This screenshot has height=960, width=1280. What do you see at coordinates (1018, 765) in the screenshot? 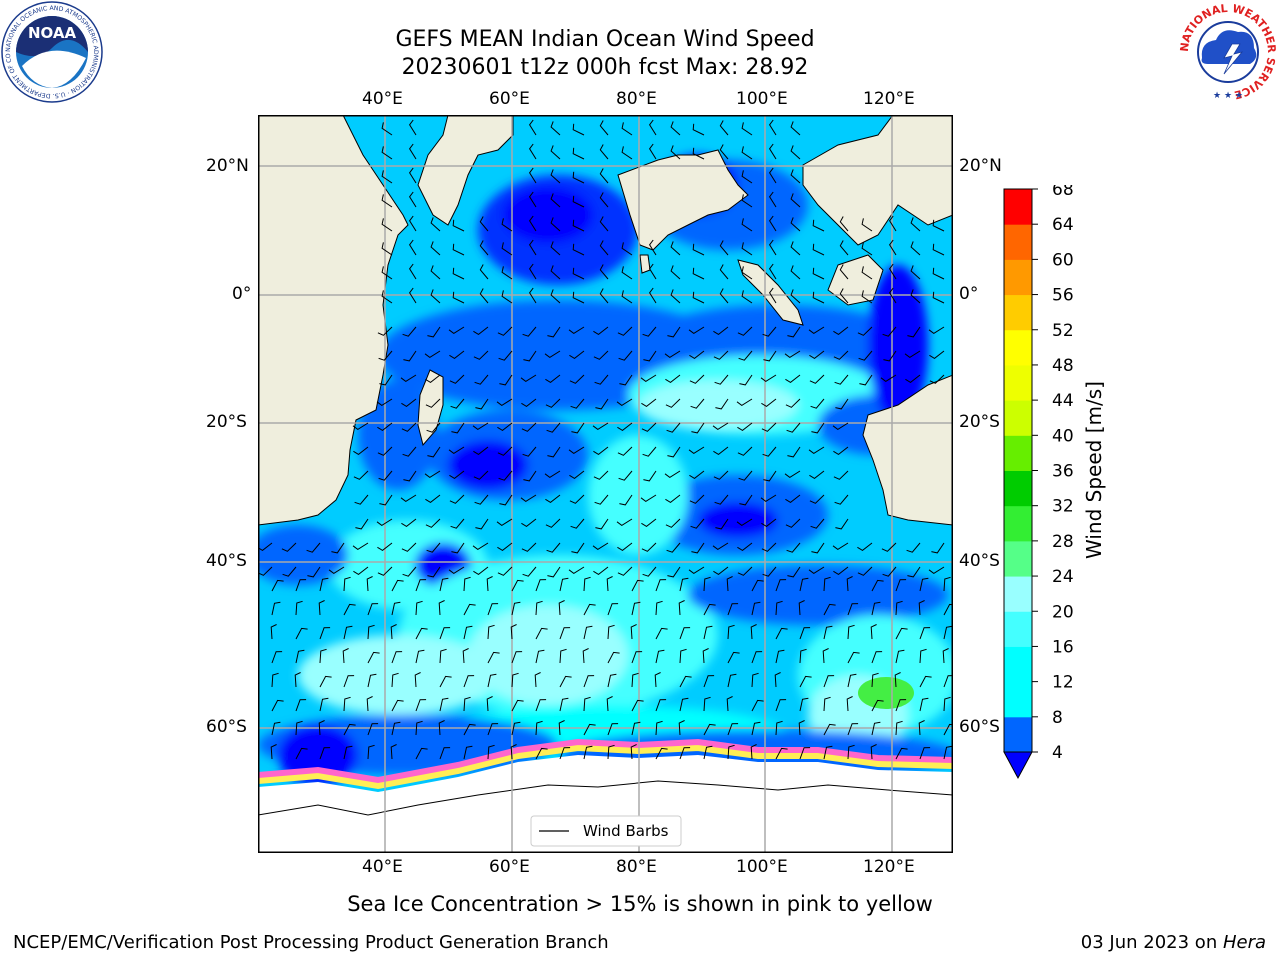
I see `colorbar-under-extension` at bounding box center [1018, 765].